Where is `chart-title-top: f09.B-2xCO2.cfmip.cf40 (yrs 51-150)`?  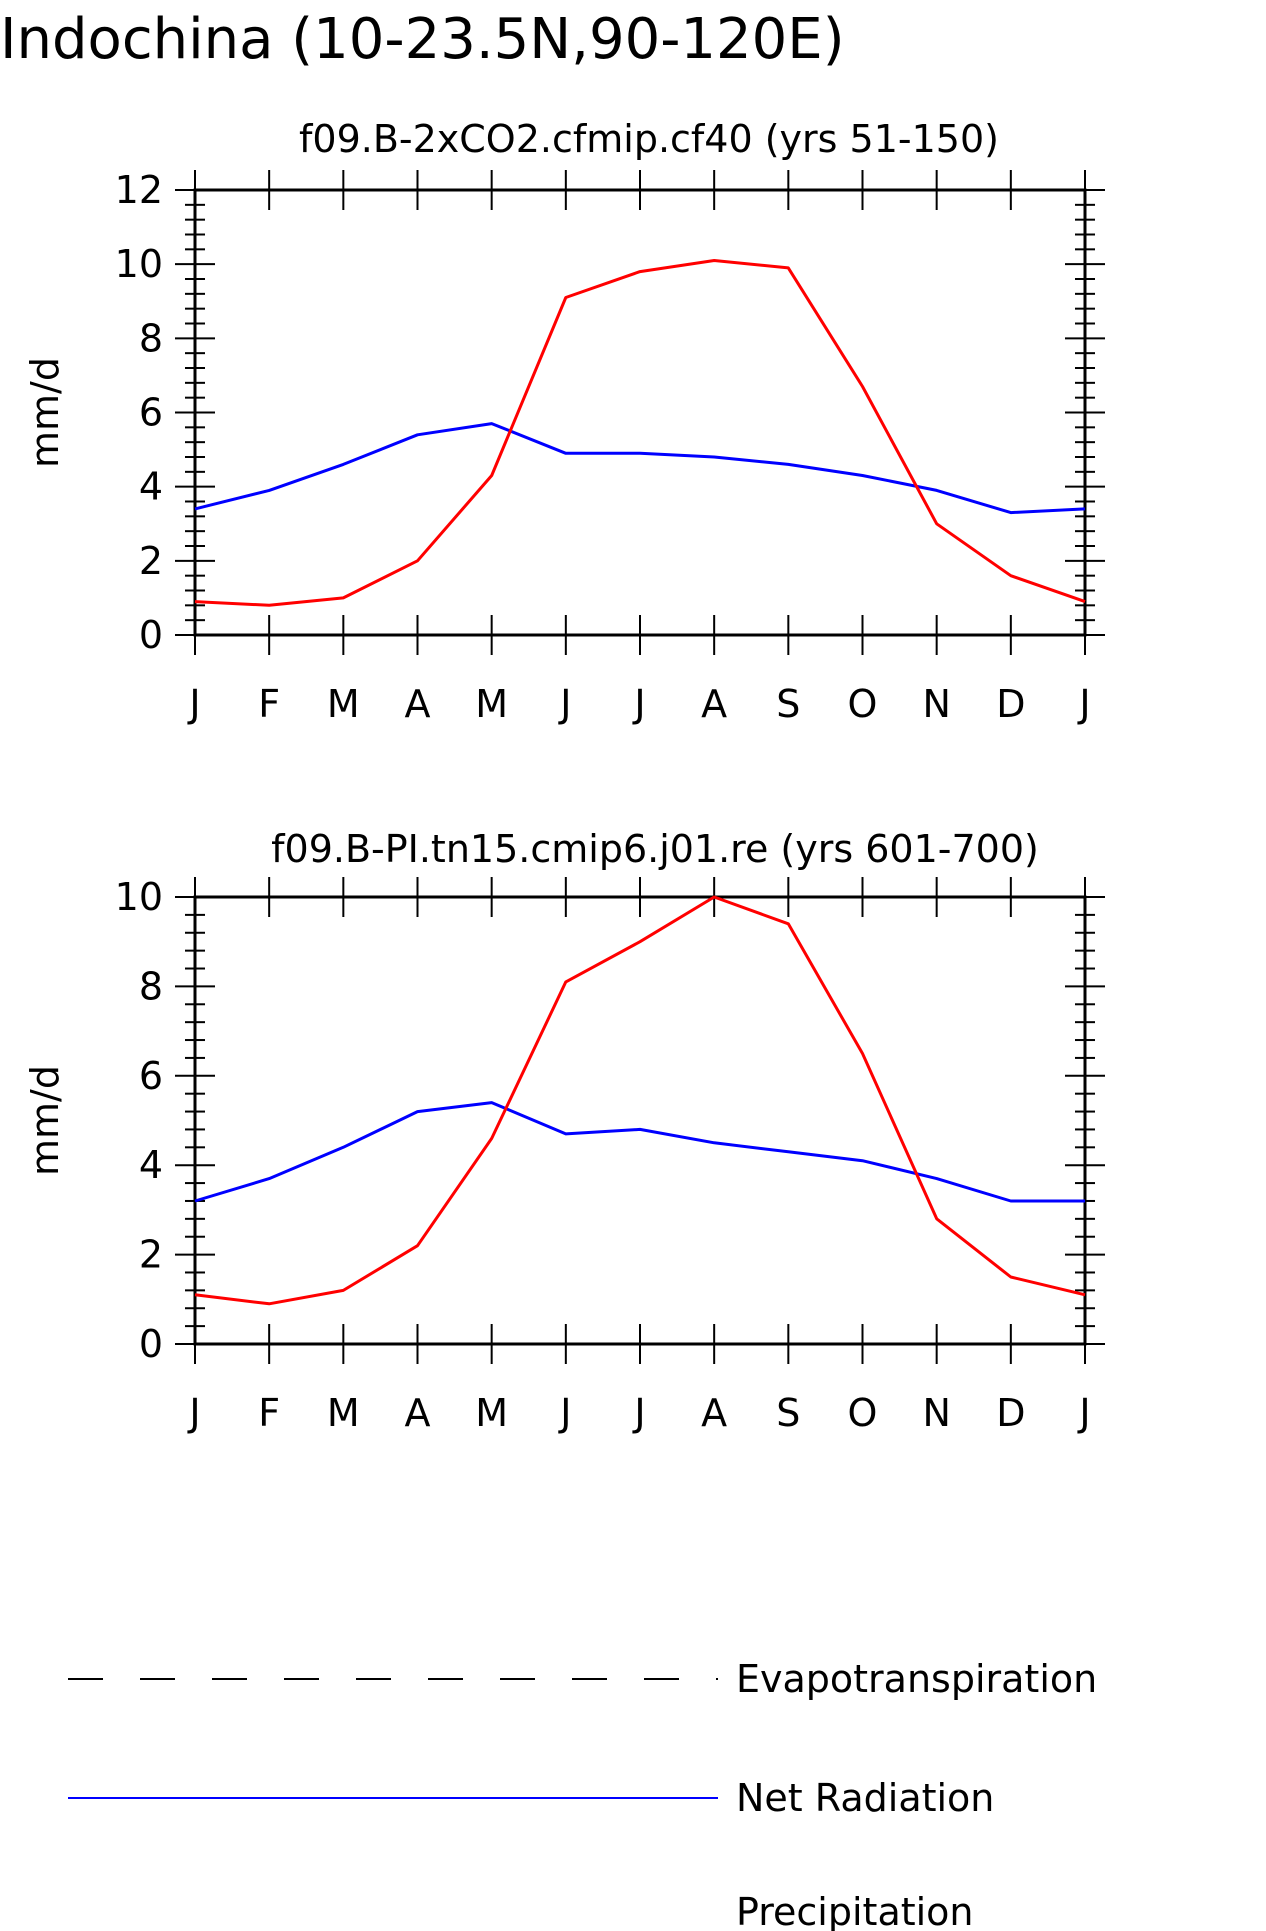
chart-title-top: f09.B-2xCO2.cfmip.cf40 (yrs 51-150) is located at coordinates (649, 139).